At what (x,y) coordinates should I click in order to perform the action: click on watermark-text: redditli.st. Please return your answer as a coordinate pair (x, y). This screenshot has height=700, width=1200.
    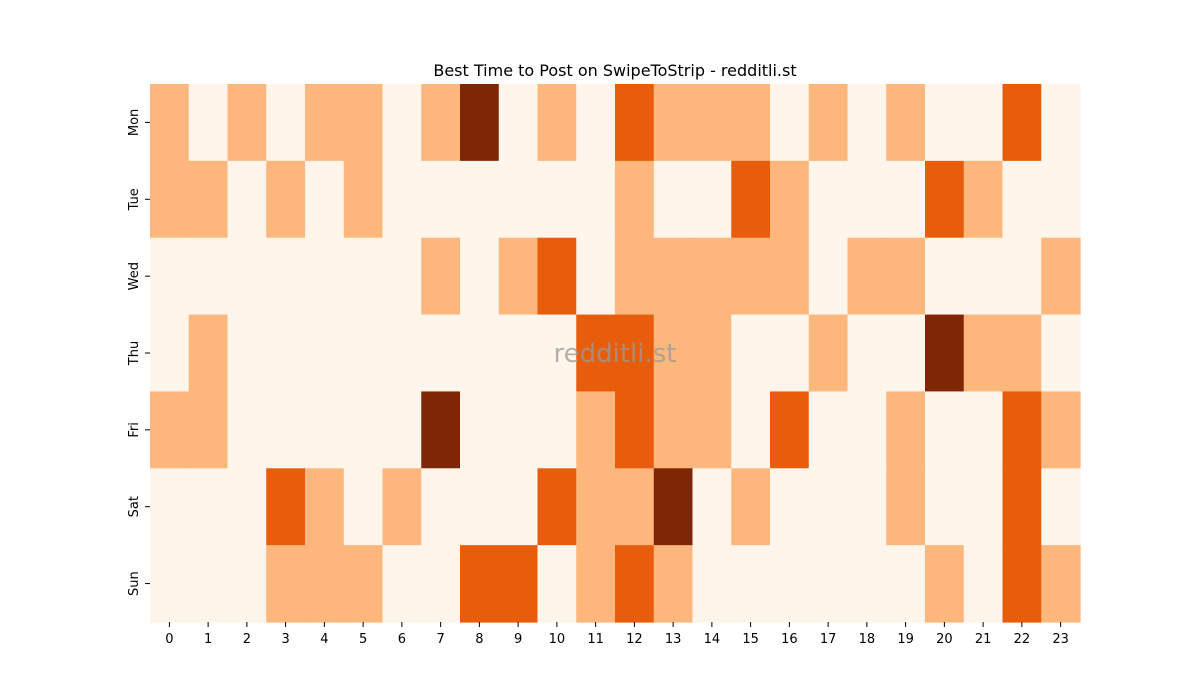
    Looking at the image, I should click on (615, 354).